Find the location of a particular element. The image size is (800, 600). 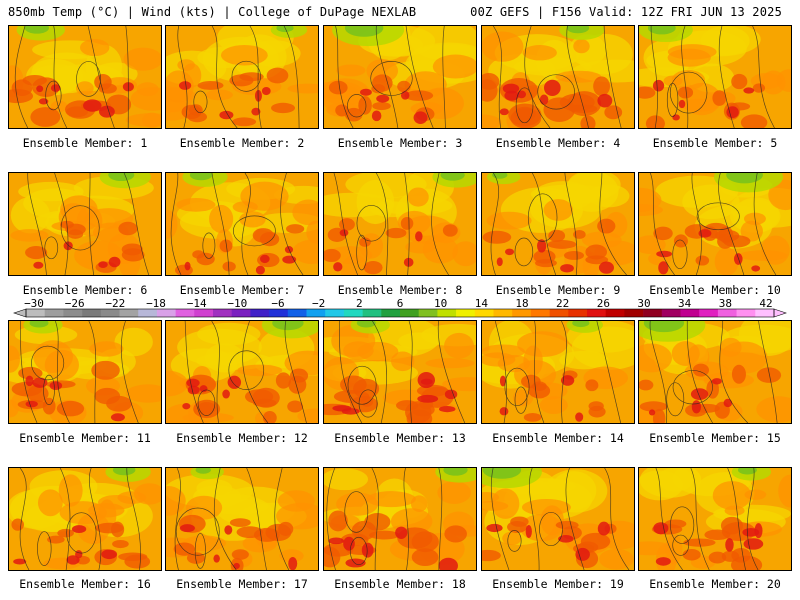

ensemble-member-label: Ensemble Member: 6 is located at coordinates (85, 290).